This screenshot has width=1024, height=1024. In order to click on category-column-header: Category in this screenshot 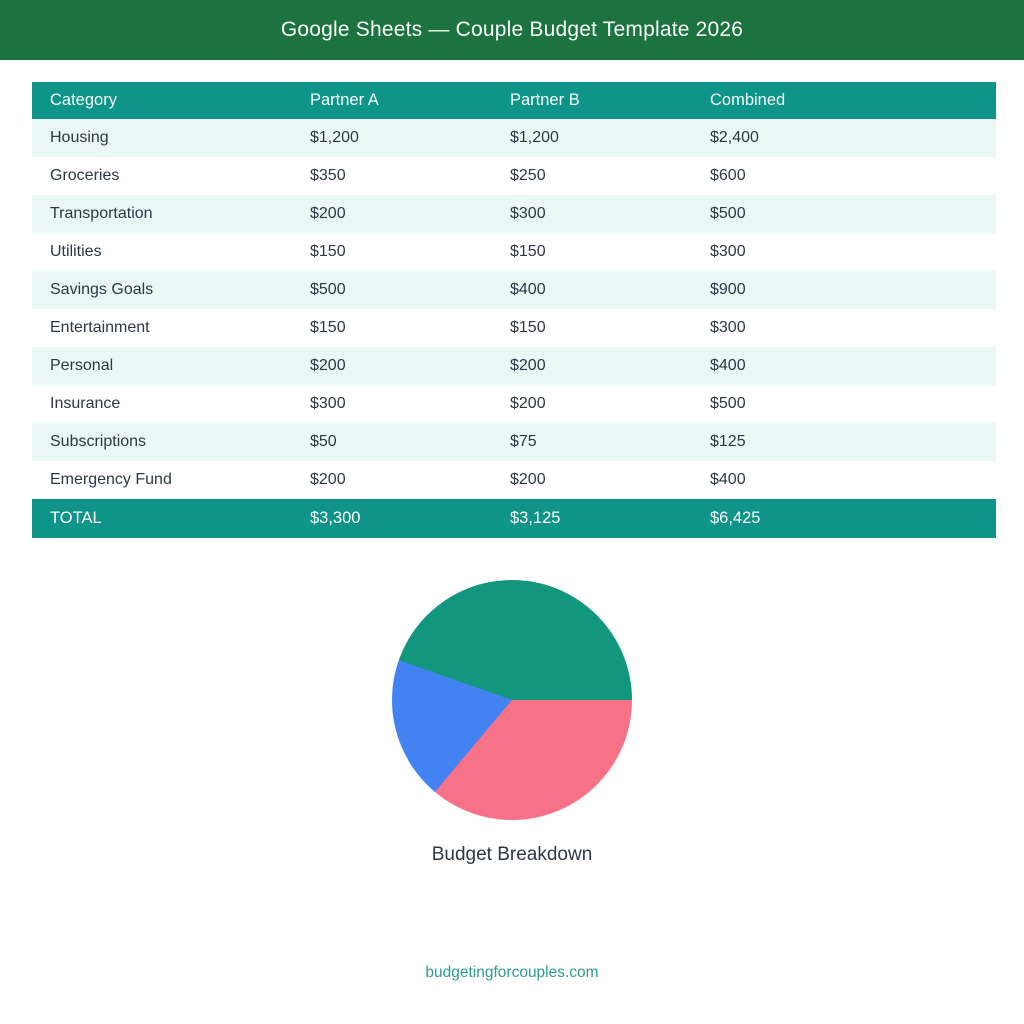, I will do `click(162, 100)`.